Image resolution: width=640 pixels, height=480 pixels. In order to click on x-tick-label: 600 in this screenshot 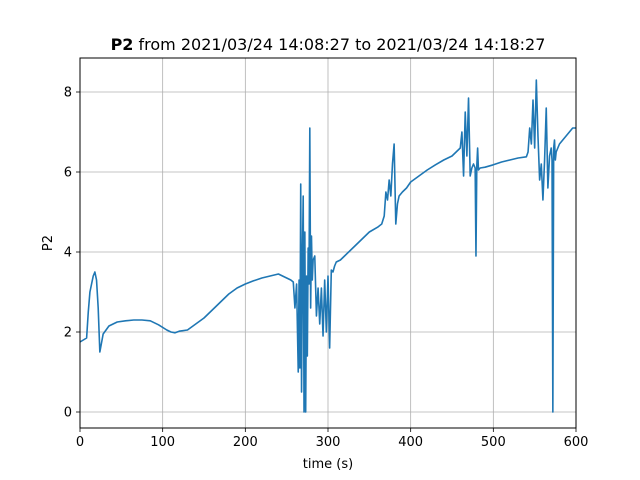, I will do `click(576, 442)`.